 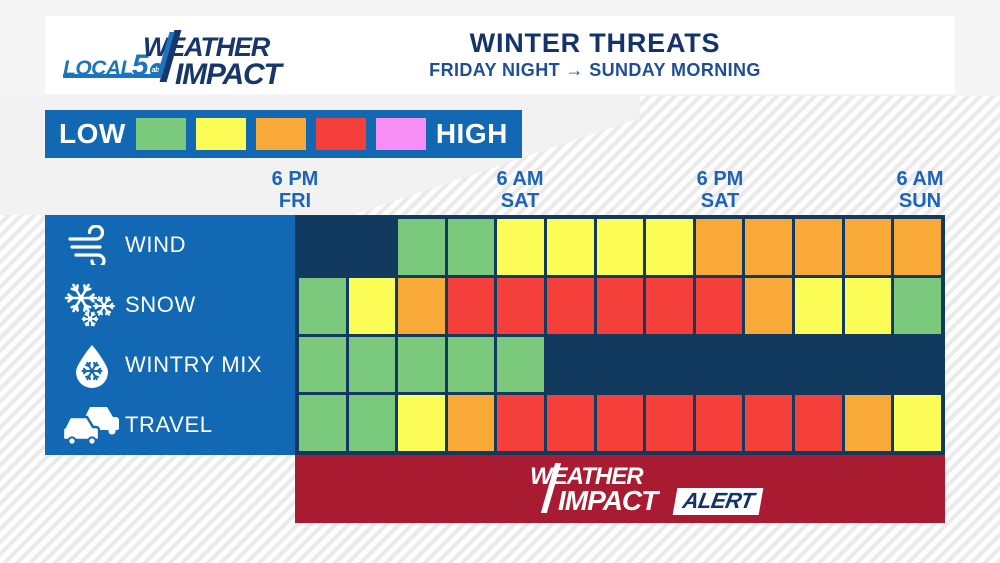 I want to click on legend-swatch-level-4-high, so click(x=340, y=134).